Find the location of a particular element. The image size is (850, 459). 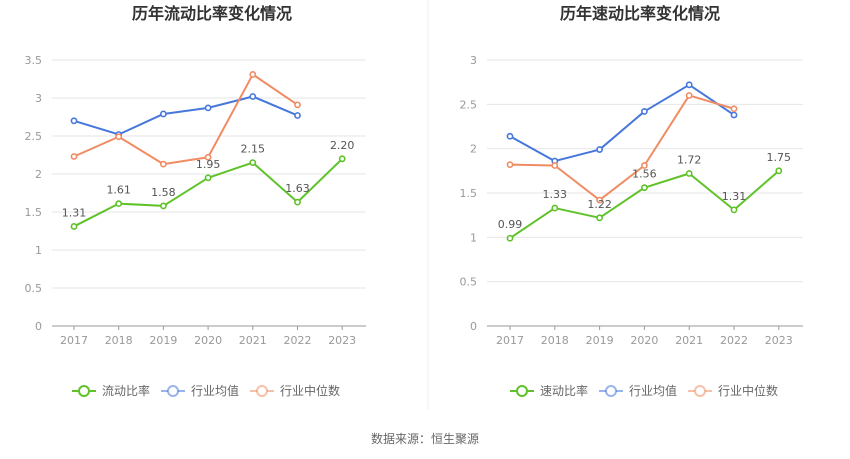

legend-item-0: 流动比率 is located at coordinates (111, 390).